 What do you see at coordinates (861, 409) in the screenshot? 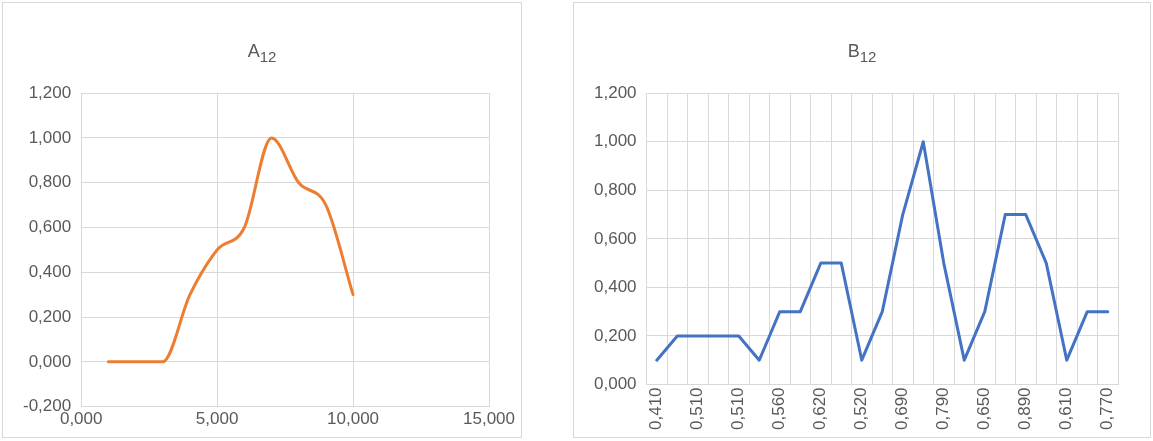
I see `x-tick-label: 0,520` at bounding box center [861, 409].